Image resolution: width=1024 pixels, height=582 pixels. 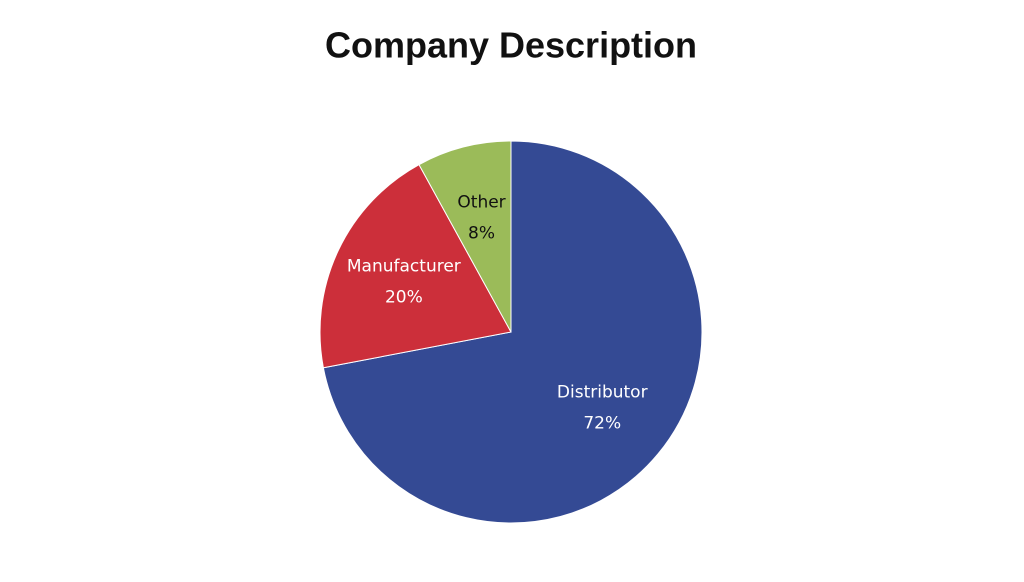 What do you see at coordinates (602, 392) in the screenshot?
I see `slice-label: Distributor` at bounding box center [602, 392].